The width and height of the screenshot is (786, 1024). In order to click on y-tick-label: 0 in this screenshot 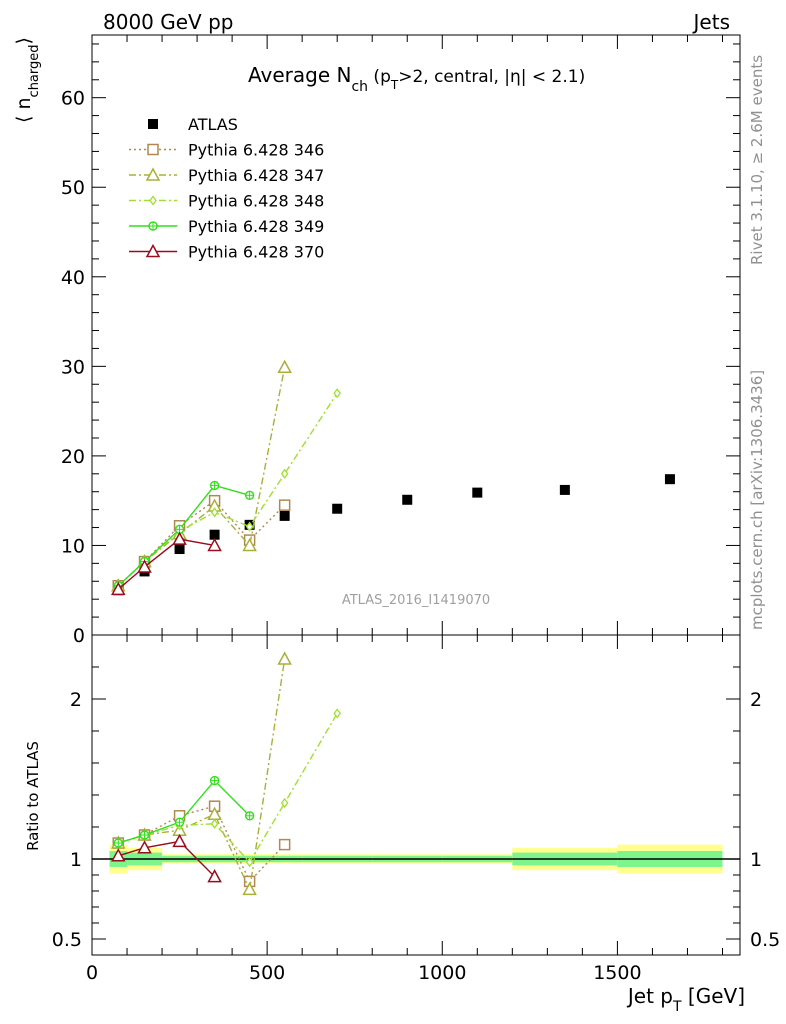, I will do `click(79, 636)`.